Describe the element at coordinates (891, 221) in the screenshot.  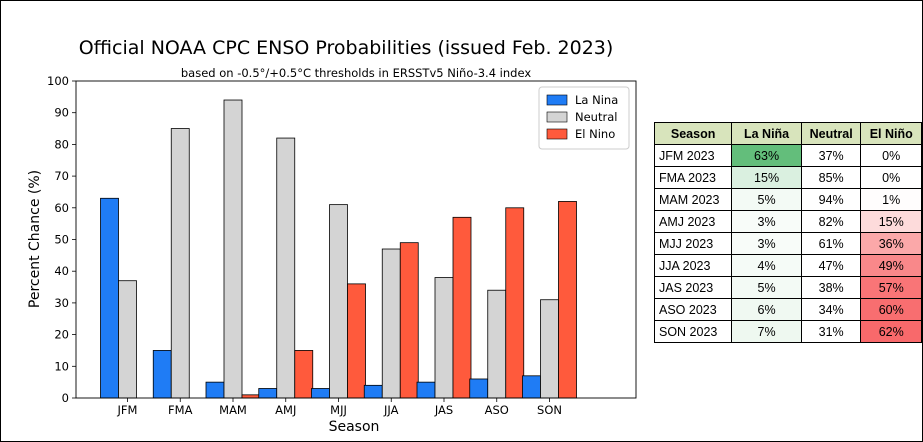
I see `cell-el-nino: 15%` at that location.